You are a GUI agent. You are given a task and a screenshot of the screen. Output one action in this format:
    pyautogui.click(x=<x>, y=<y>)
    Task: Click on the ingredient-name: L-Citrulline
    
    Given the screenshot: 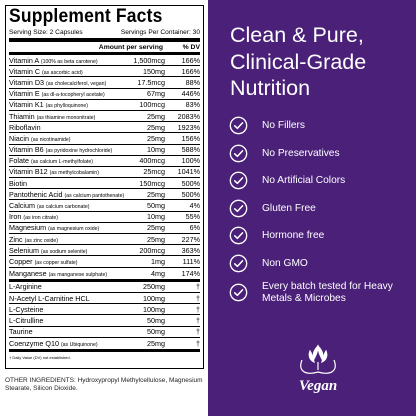 What is the action you would take?
    pyautogui.click(x=26, y=320)
    